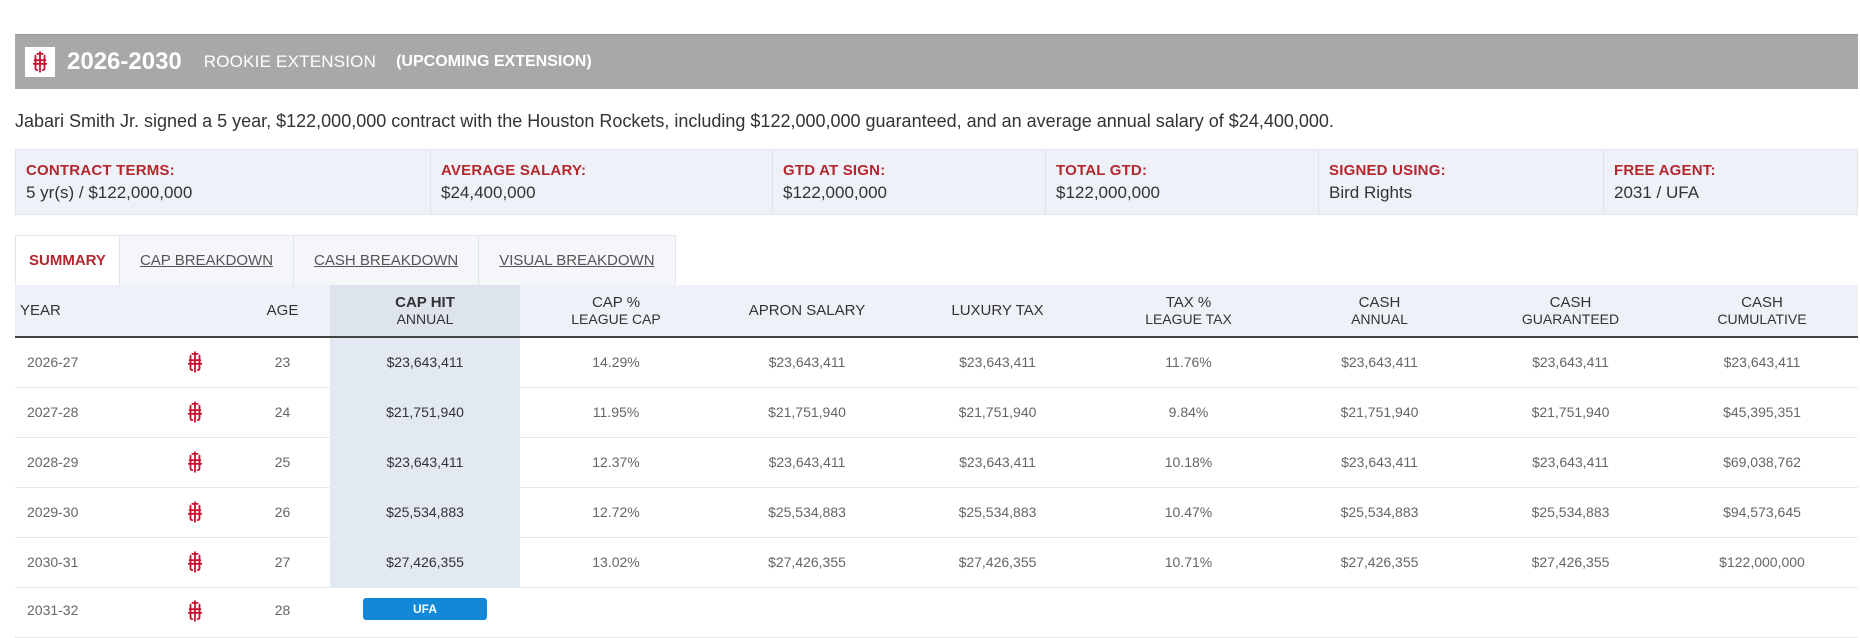 The height and width of the screenshot is (638, 1860). I want to click on cell-cash-annual: $25,534,883, so click(1379, 512).